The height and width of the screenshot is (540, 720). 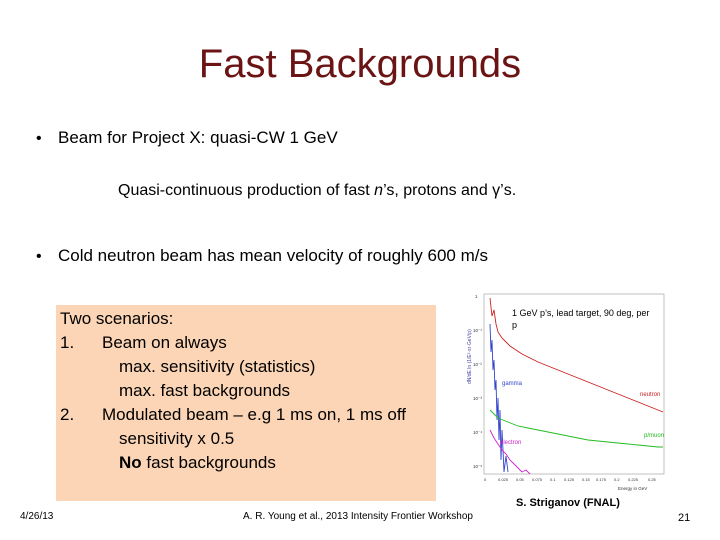 What do you see at coordinates (476, 296) in the screenshot?
I see `y-tick: 1` at bounding box center [476, 296].